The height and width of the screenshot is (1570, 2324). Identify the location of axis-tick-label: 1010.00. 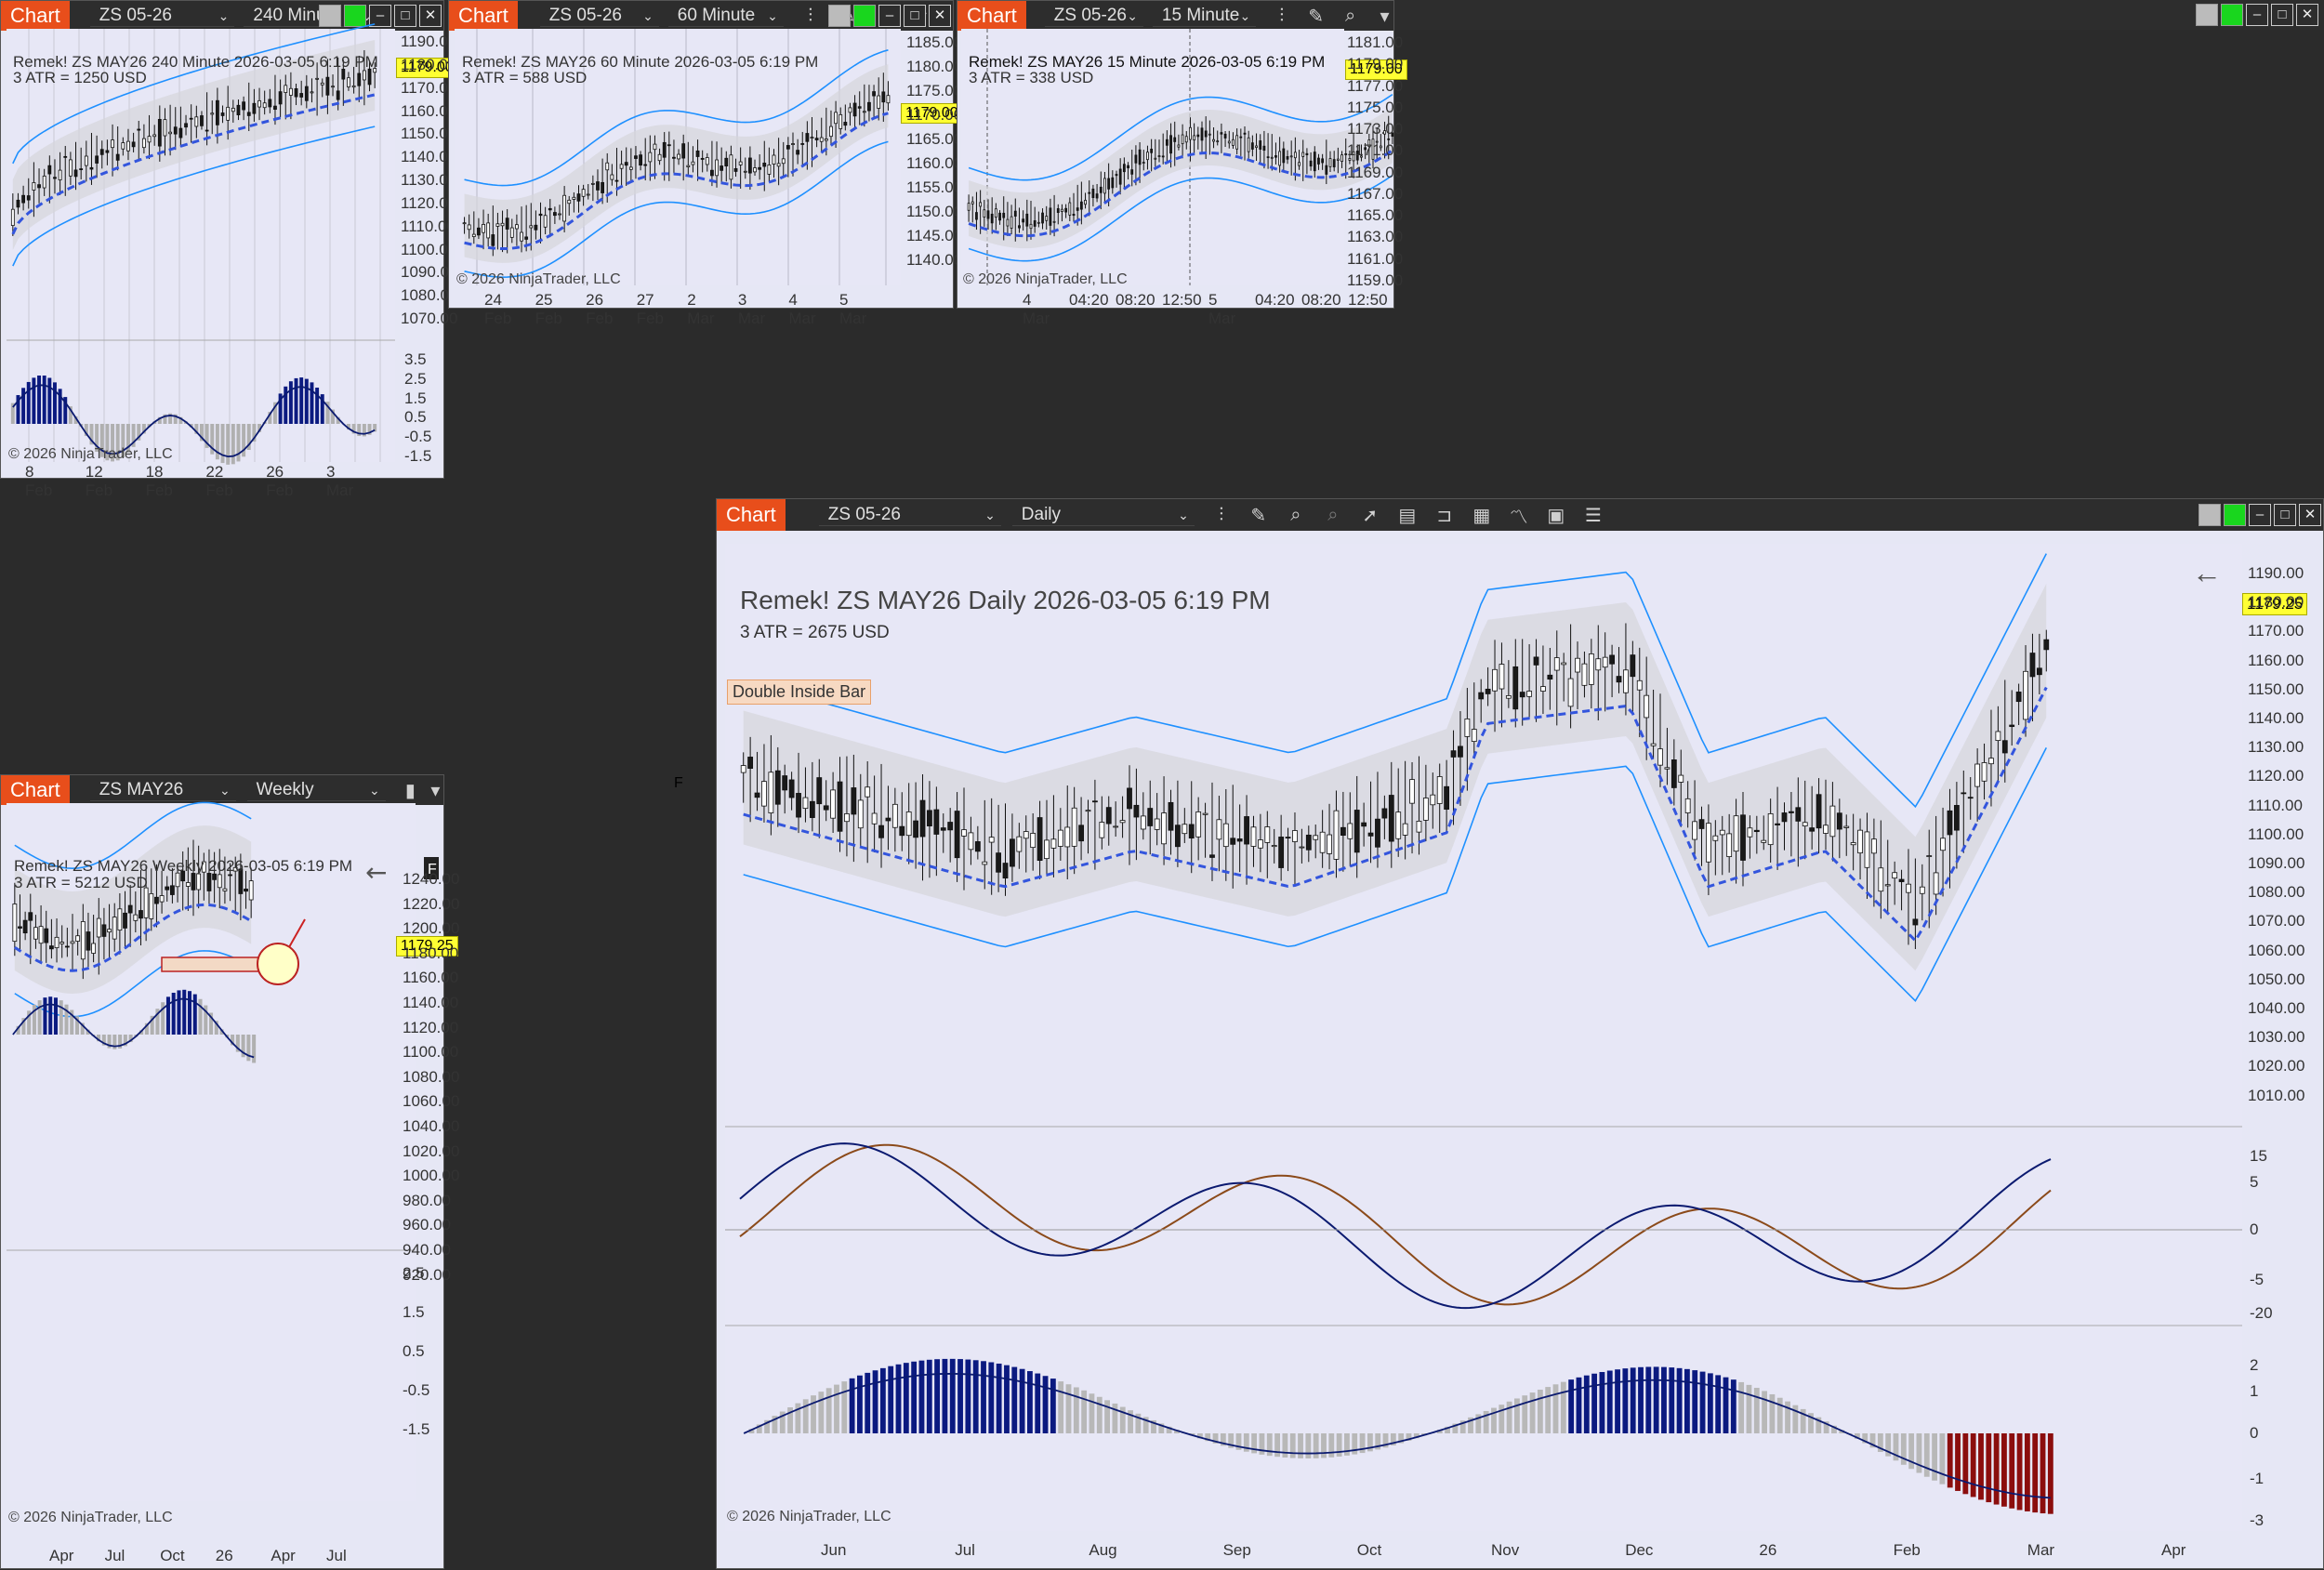
(2276, 1096).